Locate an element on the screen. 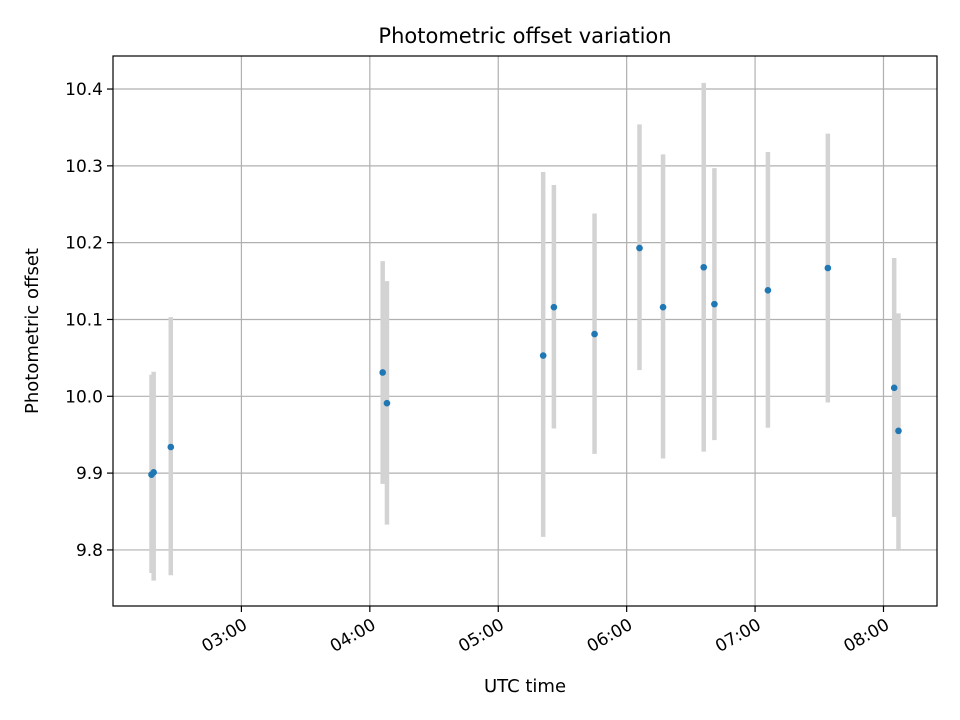 The width and height of the screenshot is (960, 720). x-axis-label: UTC time is located at coordinates (525, 686).